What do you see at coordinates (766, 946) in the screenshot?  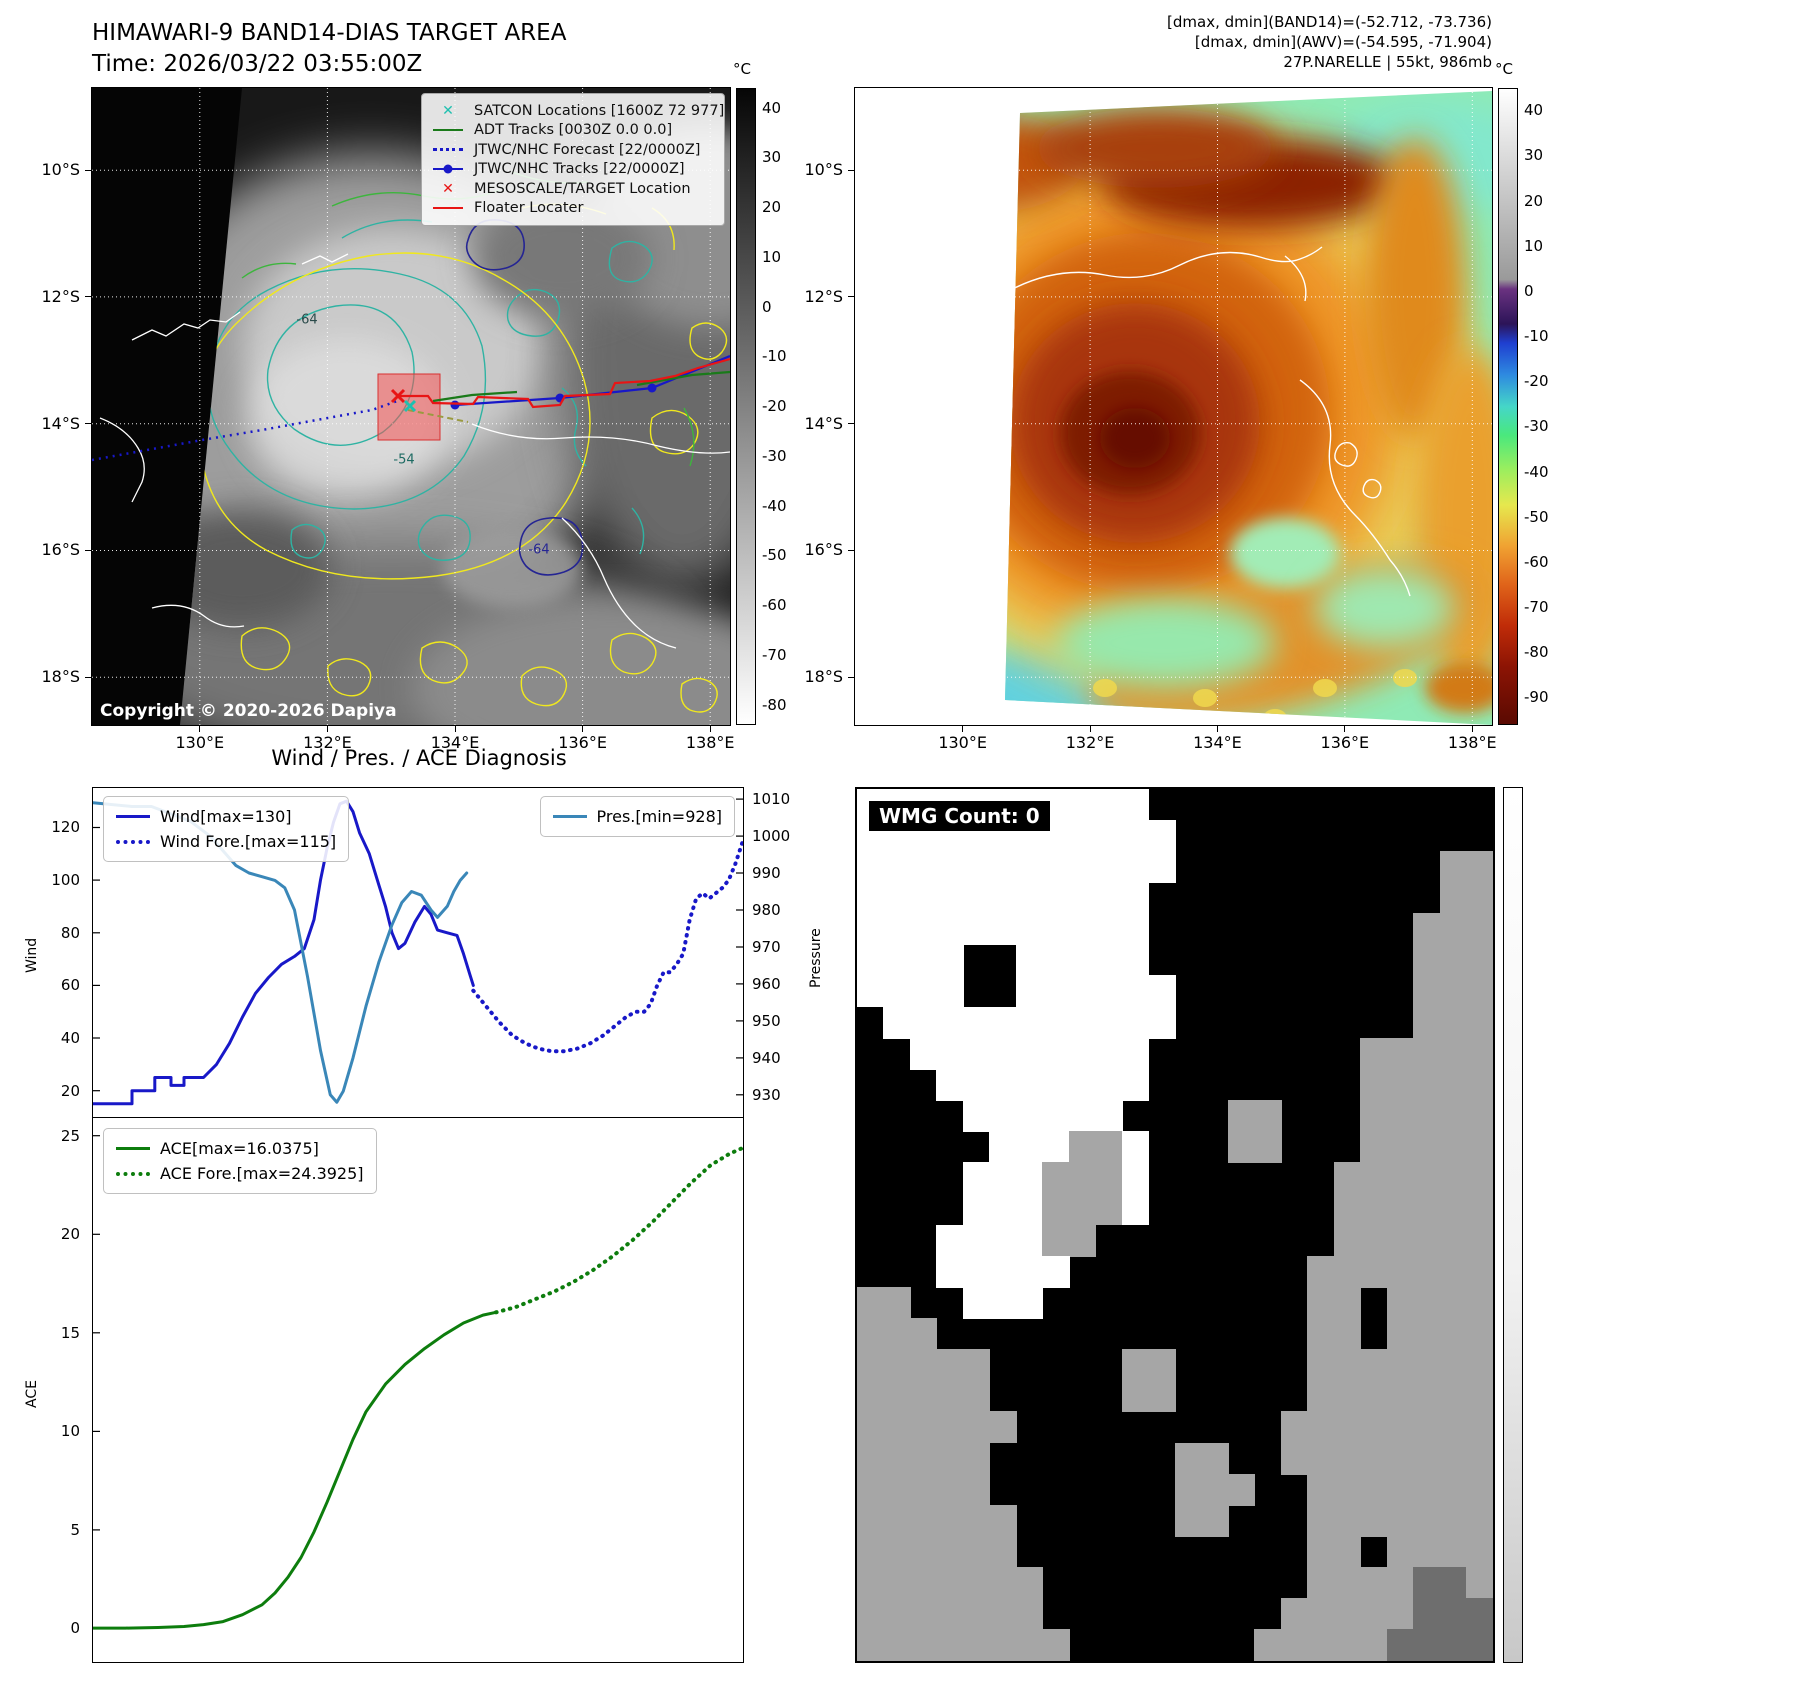 I see `y-tick-label: 970` at bounding box center [766, 946].